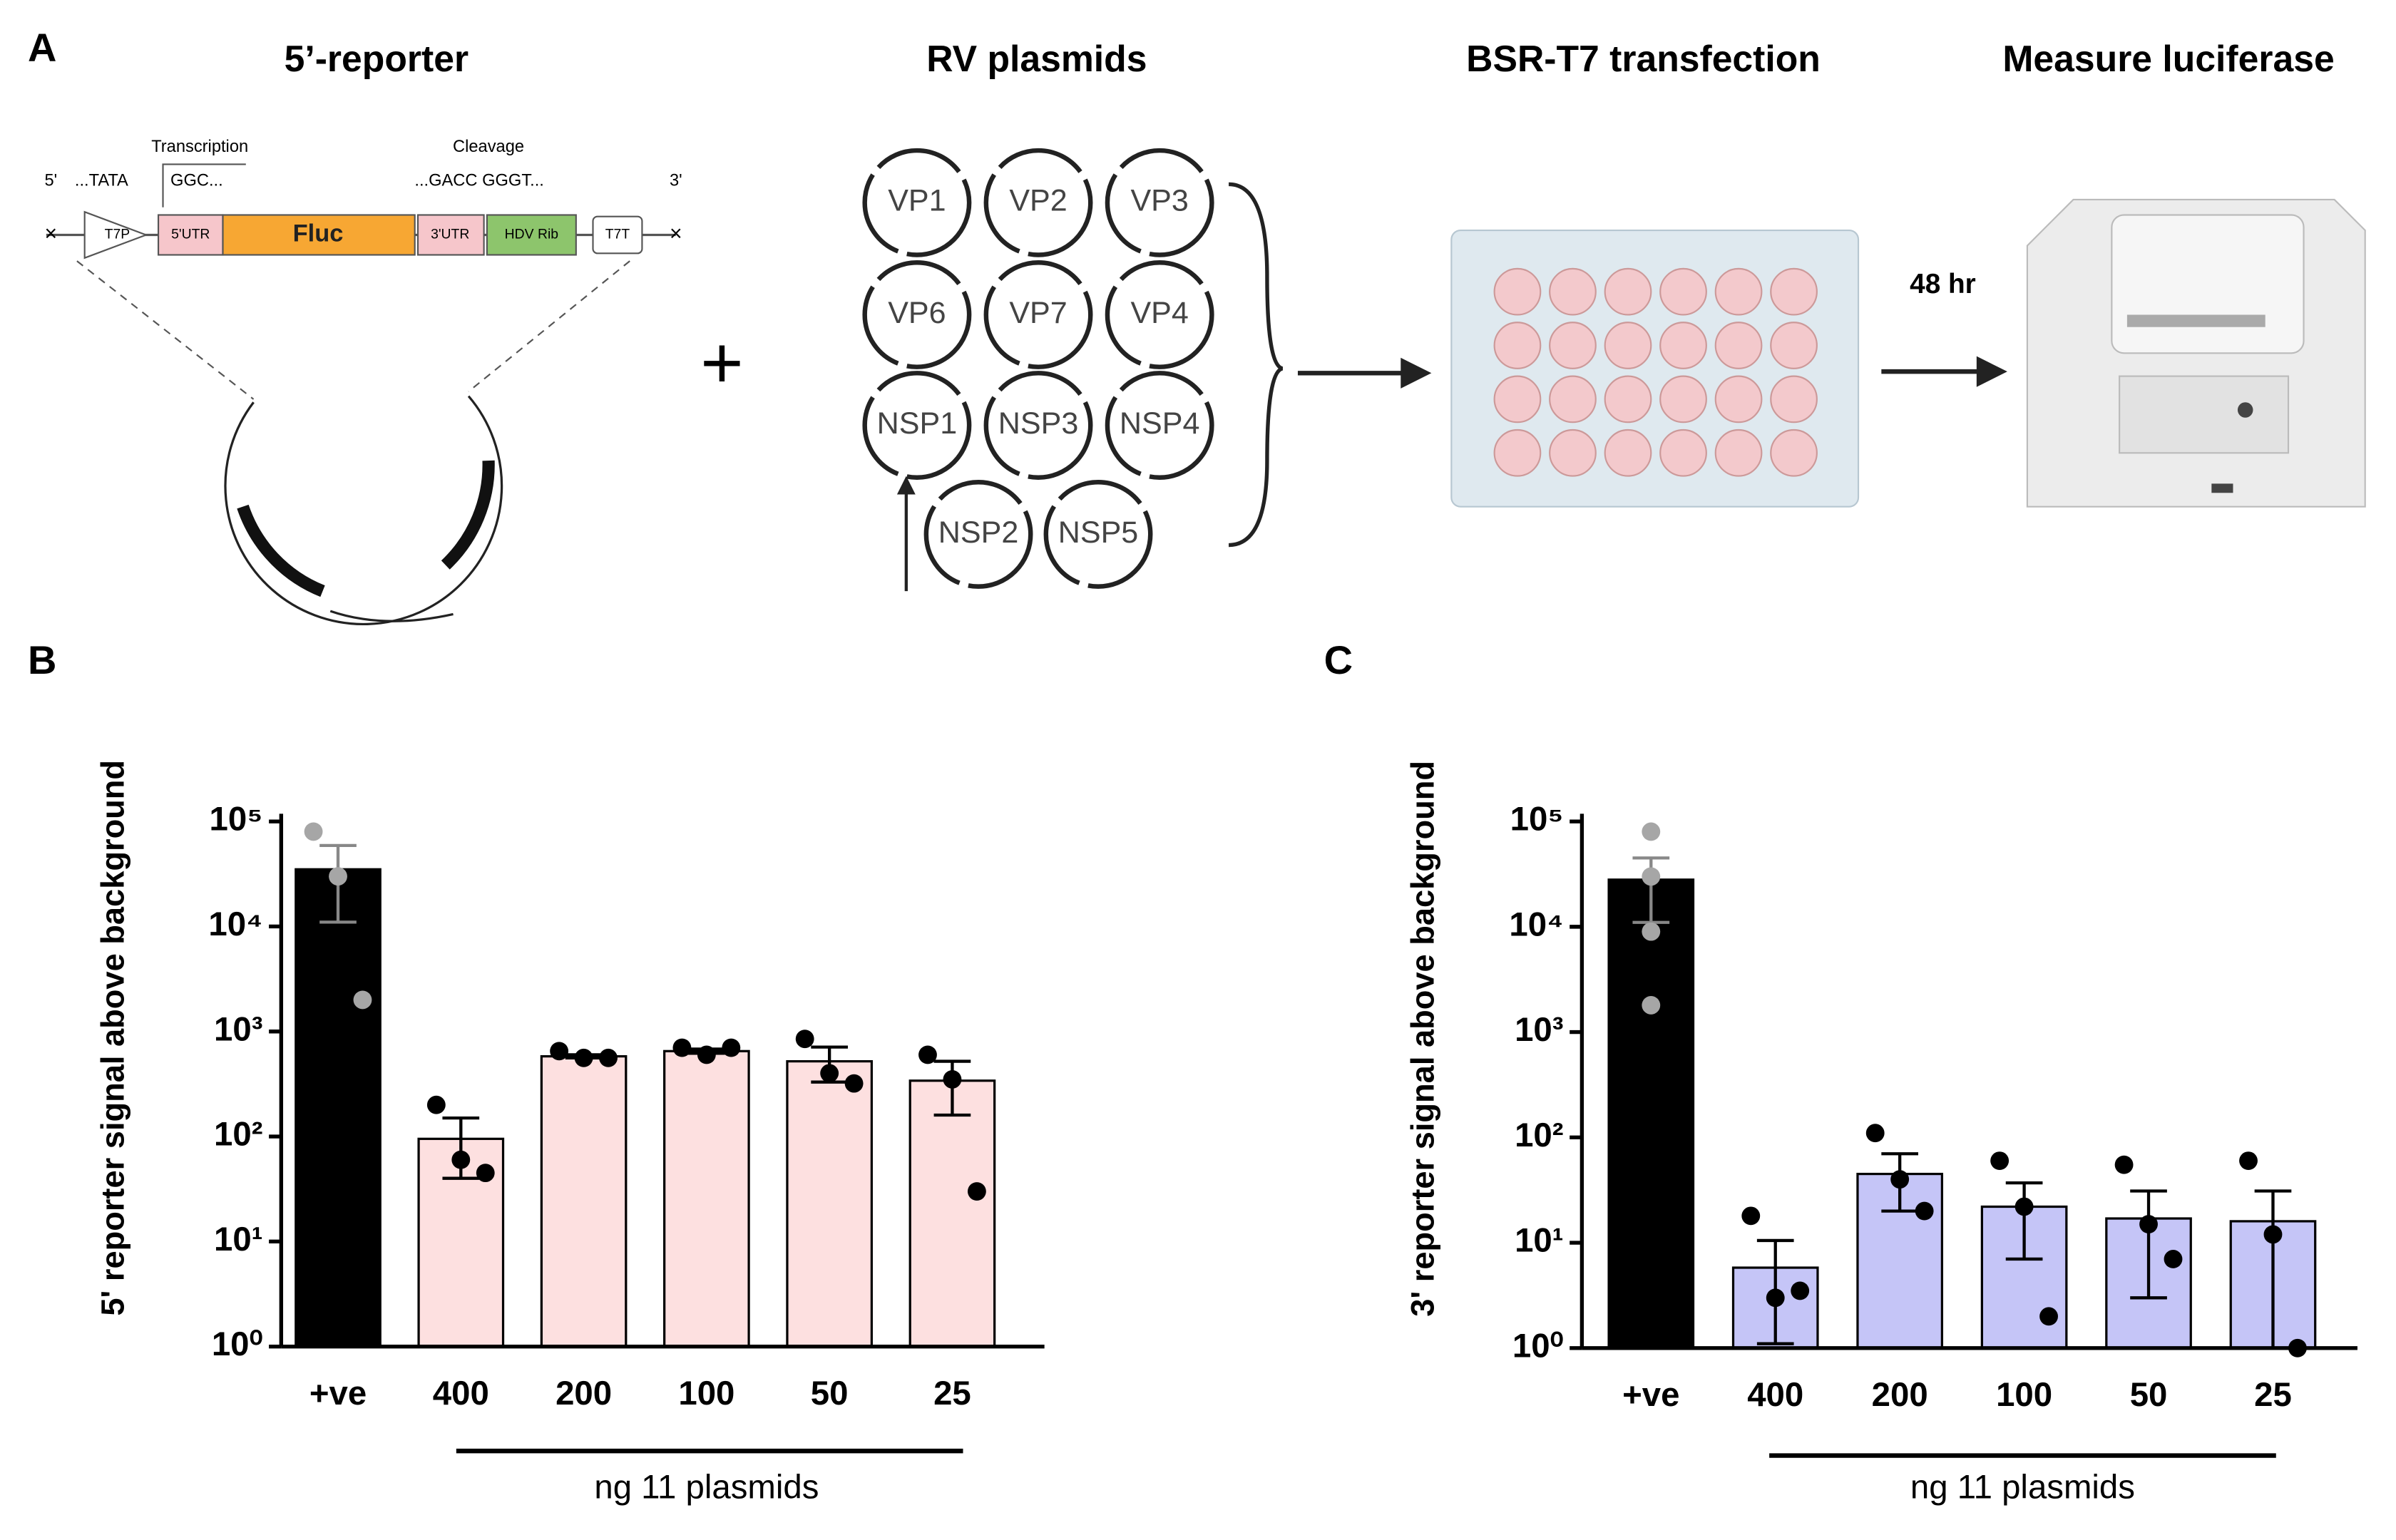 The image size is (2396, 1540). Describe the element at coordinates (101, 180) in the screenshot. I see `label: ...TATA` at that location.